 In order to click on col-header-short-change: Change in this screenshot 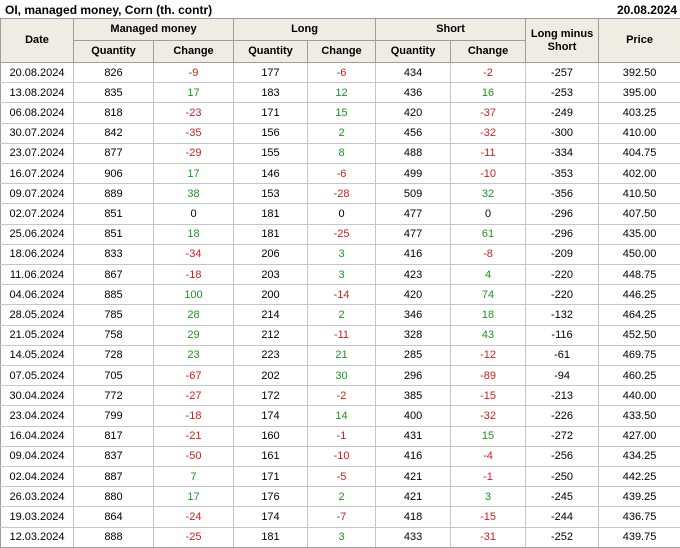, I will do `click(488, 51)`.